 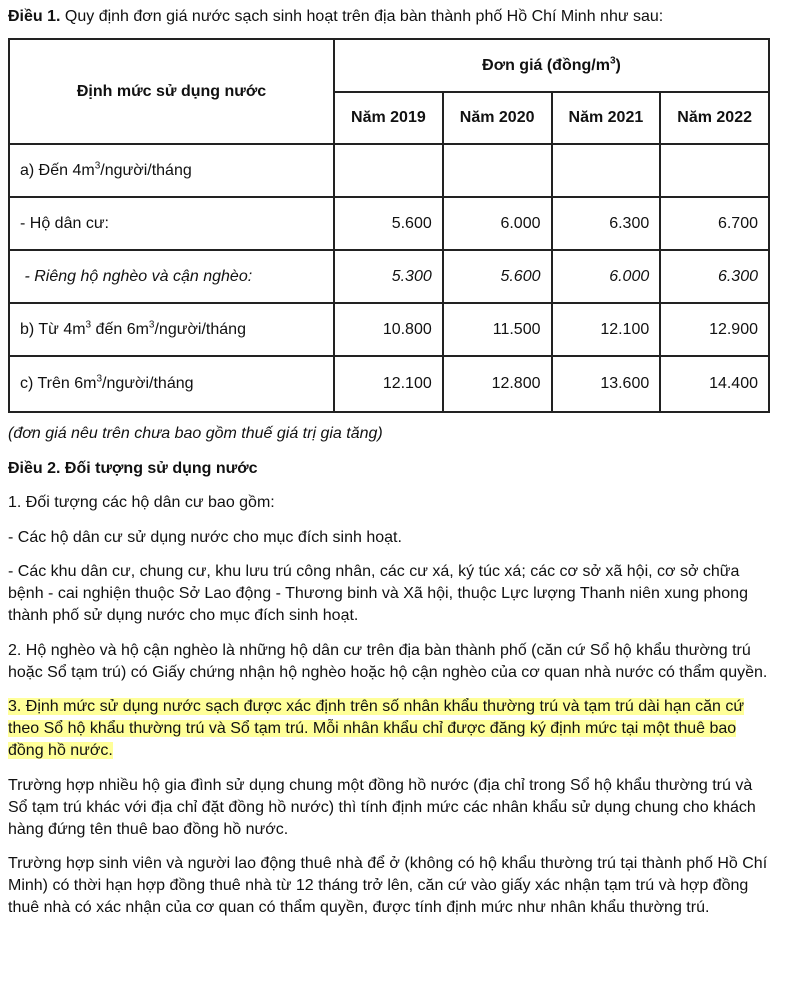 What do you see at coordinates (171, 384) in the screenshot?
I see `row-label: c) Trên 6m3/người/tháng` at bounding box center [171, 384].